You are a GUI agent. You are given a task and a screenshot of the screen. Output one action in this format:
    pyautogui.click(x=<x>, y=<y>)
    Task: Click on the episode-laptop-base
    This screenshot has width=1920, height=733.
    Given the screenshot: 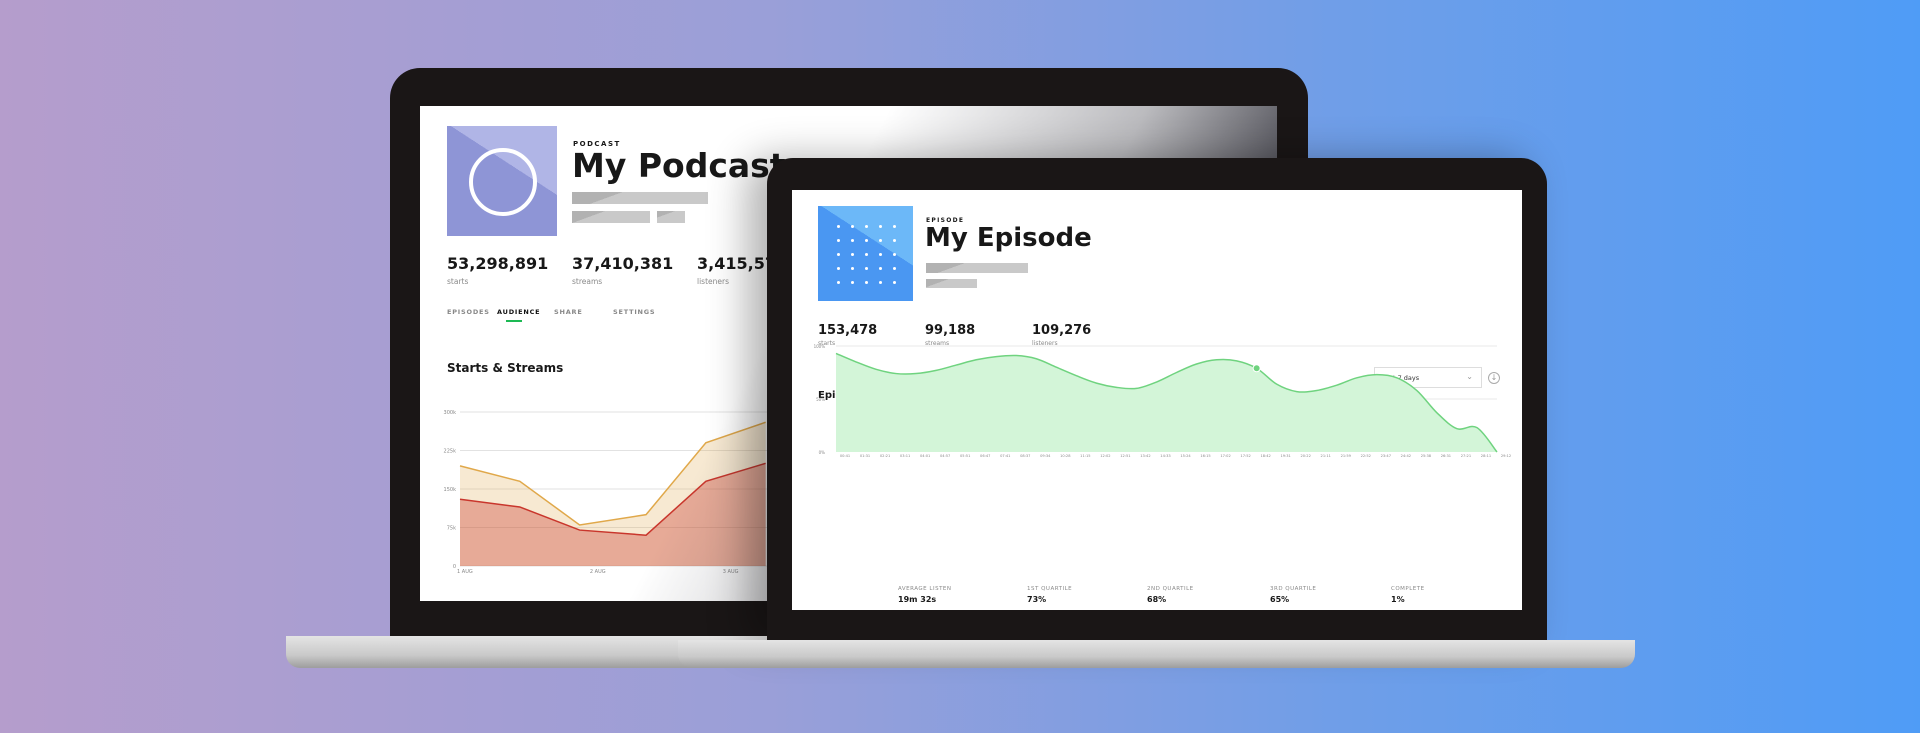 What is the action you would take?
    pyautogui.click(x=1156, y=654)
    